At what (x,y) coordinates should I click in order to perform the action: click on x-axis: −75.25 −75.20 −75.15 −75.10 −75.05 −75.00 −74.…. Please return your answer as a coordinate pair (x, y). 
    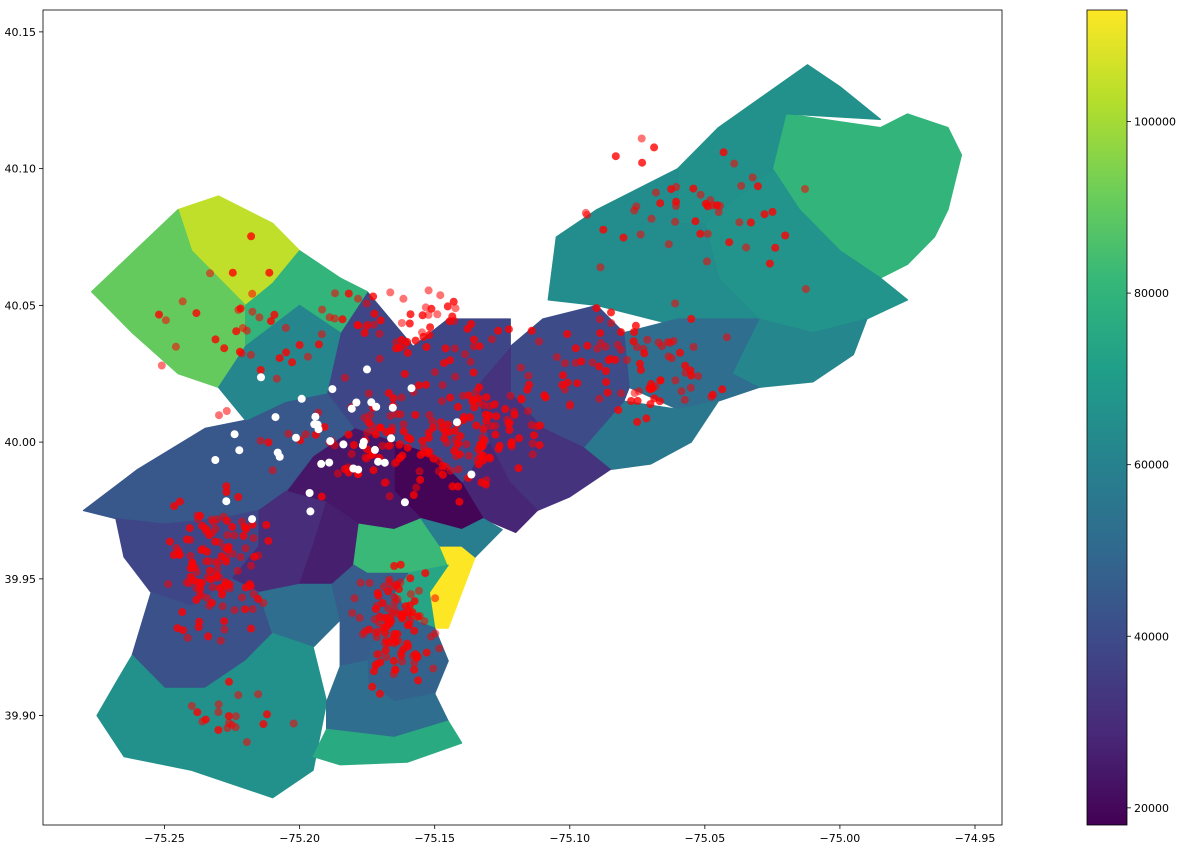
    Looking at the image, I should click on (569, 835).